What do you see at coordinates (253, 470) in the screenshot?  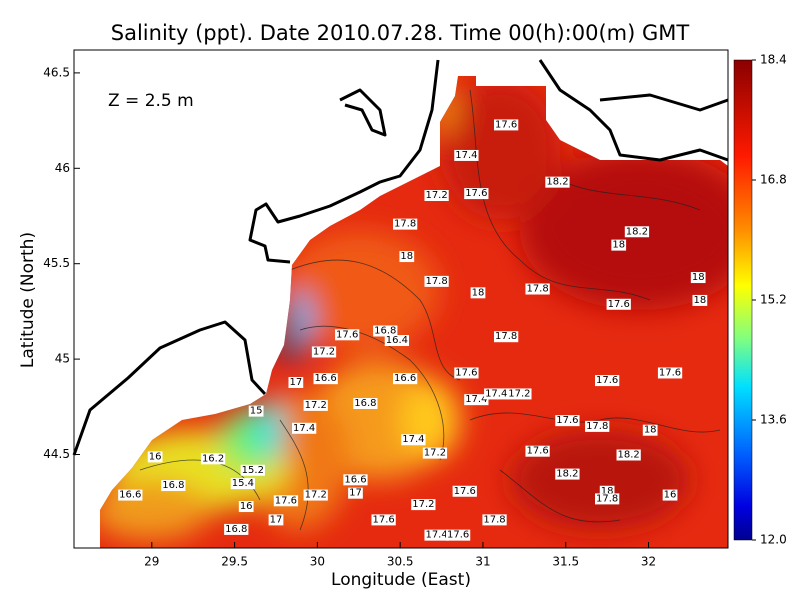 I see `contour-label: 15.2` at bounding box center [253, 470].